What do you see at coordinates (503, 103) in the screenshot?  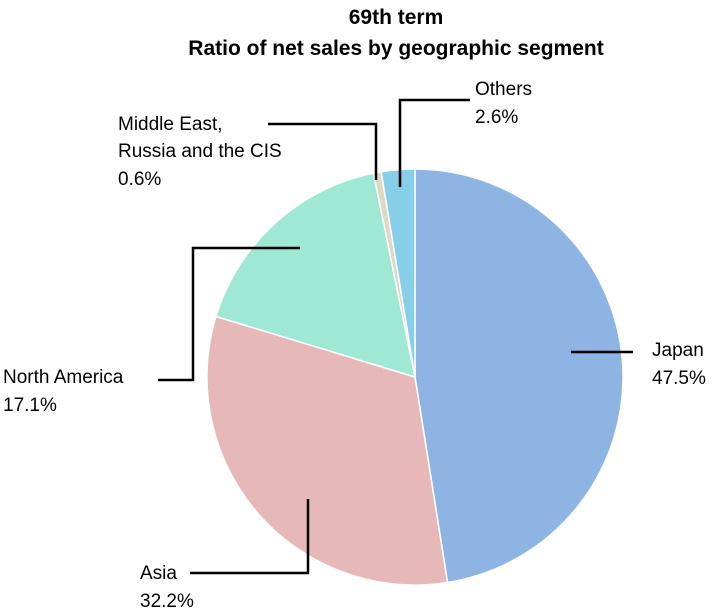 I see `slice-label-others: Others 2.6%` at bounding box center [503, 103].